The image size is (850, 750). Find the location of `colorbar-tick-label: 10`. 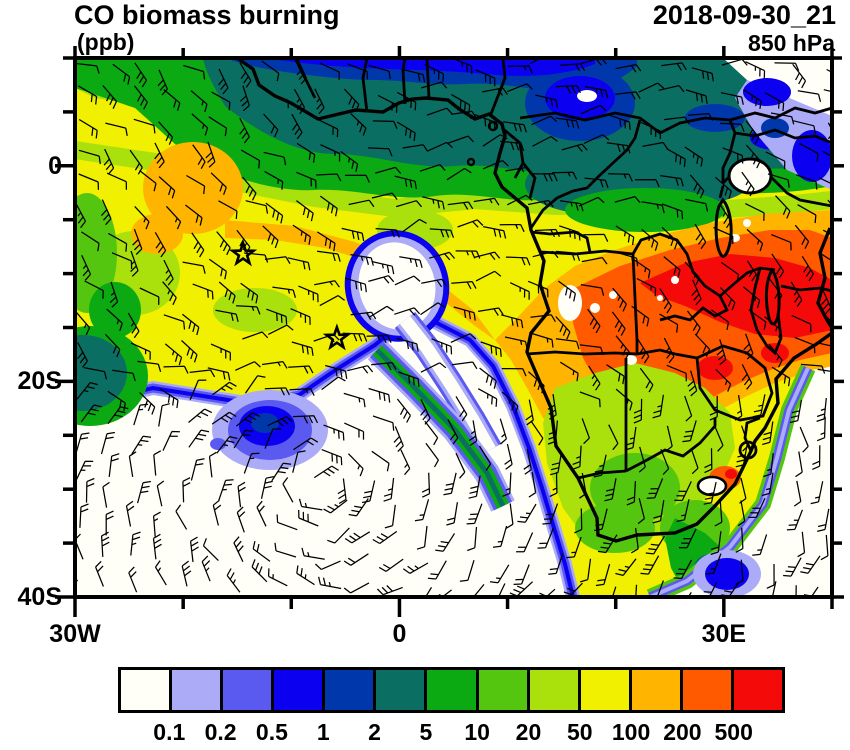

colorbar-tick-label: 10 is located at coordinates (477, 732).